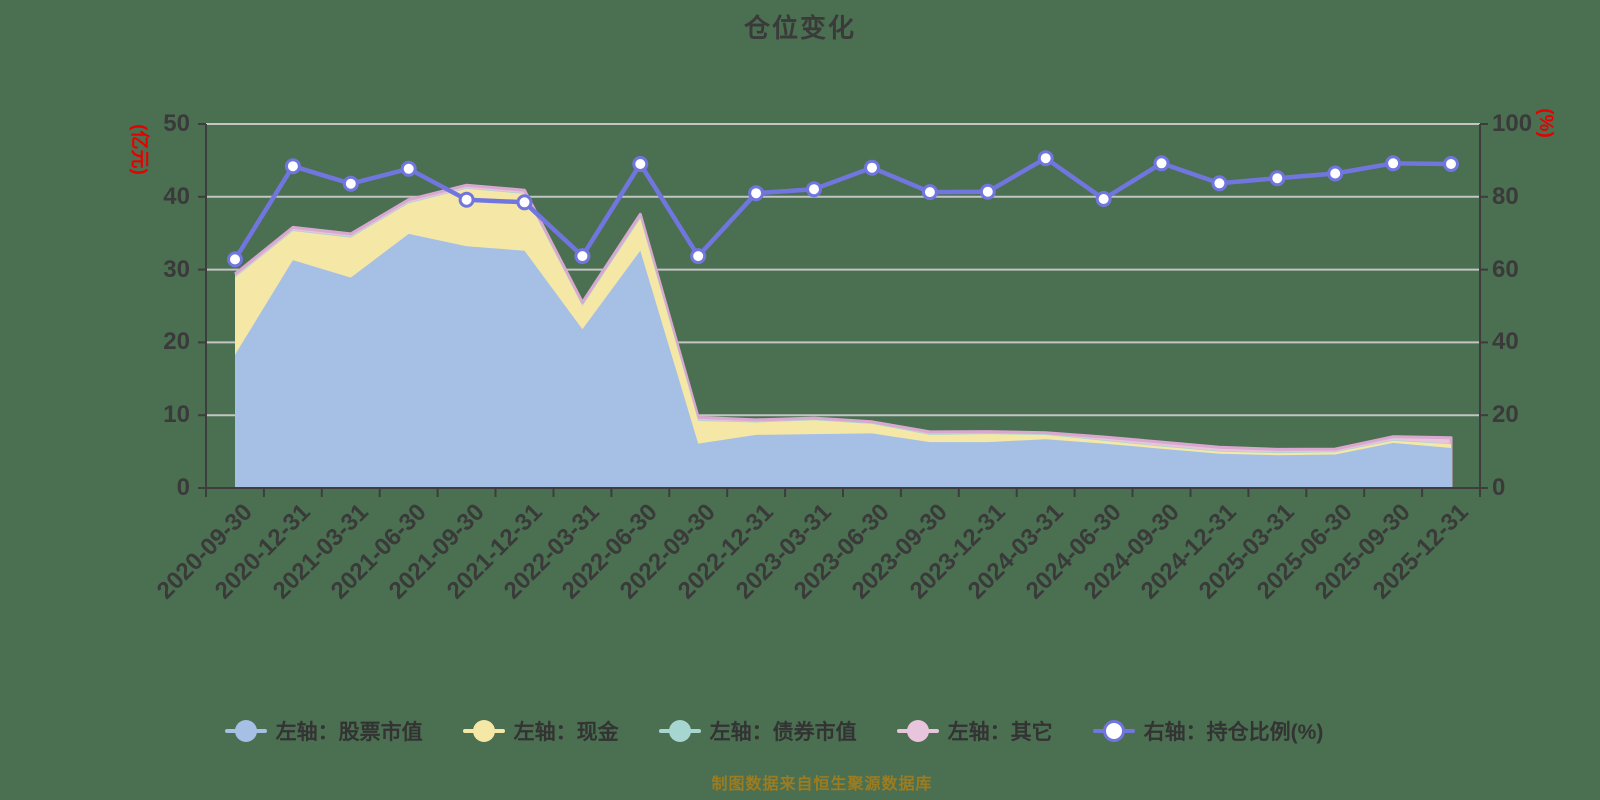 Image resolution: width=1600 pixels, height=800 pixels. I want to click on source-note: 制图数据来自恒生聚源数据库, so click(822, 784).